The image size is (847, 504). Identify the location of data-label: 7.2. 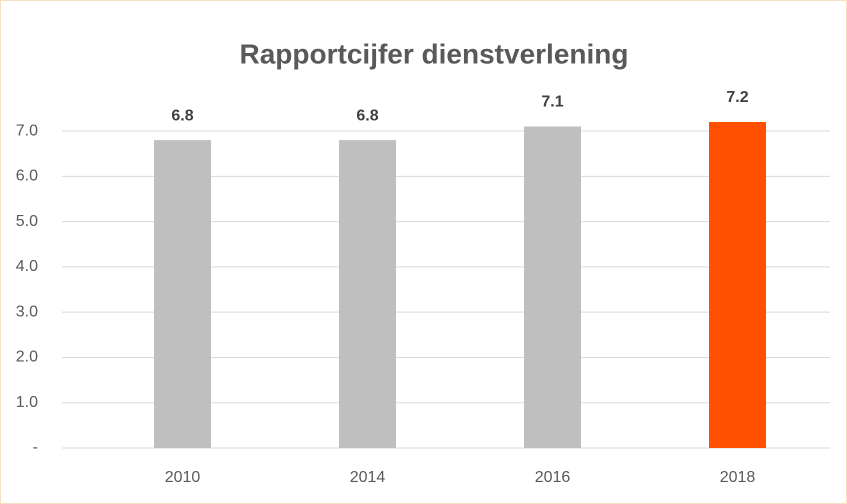
(737, 97).